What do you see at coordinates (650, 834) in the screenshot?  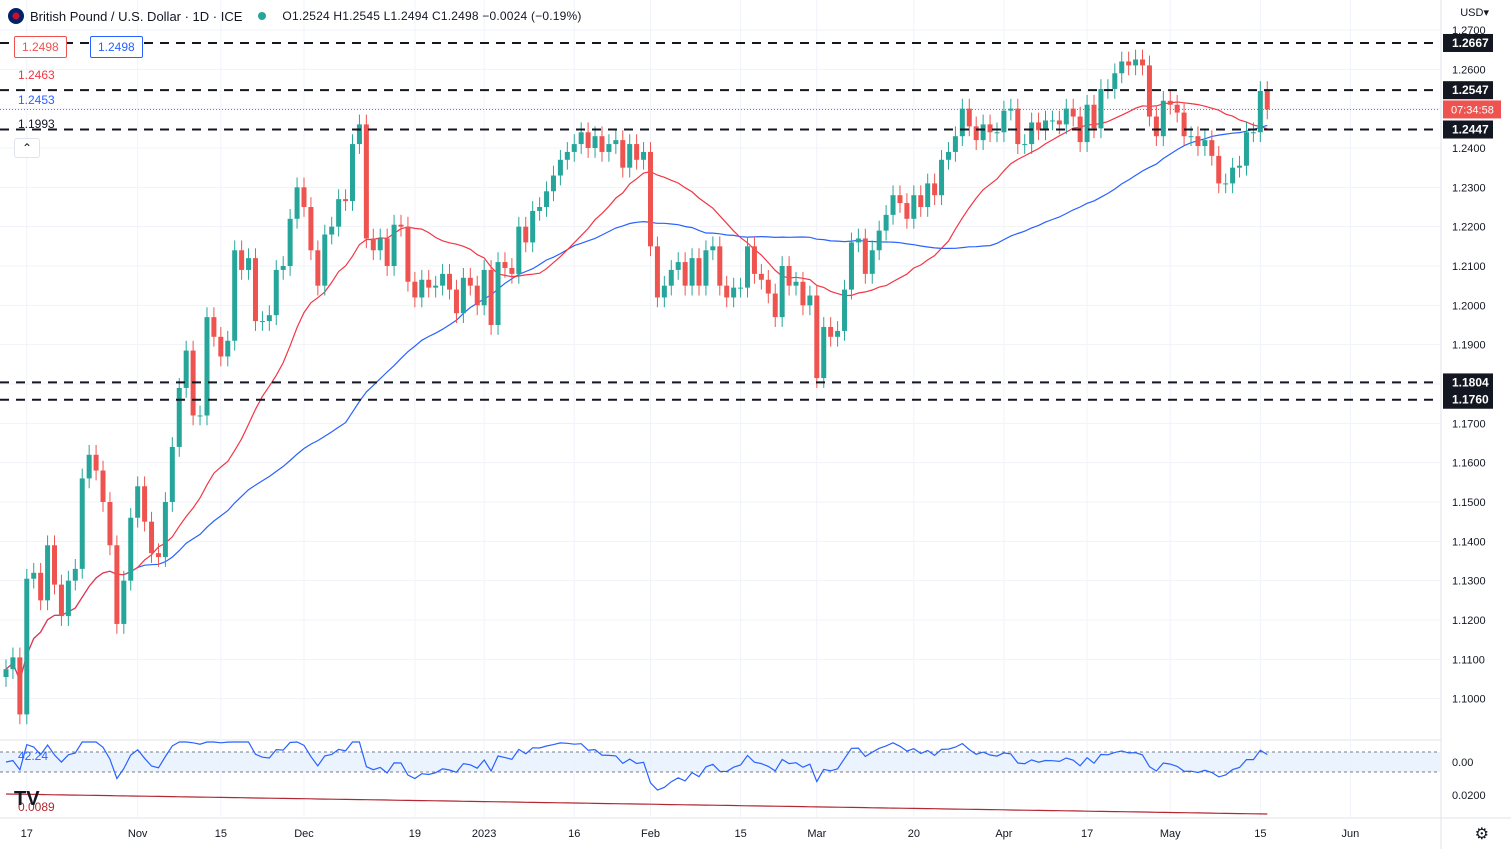 I see `x-tick-label: Feb` at bounding box center [650, 834].